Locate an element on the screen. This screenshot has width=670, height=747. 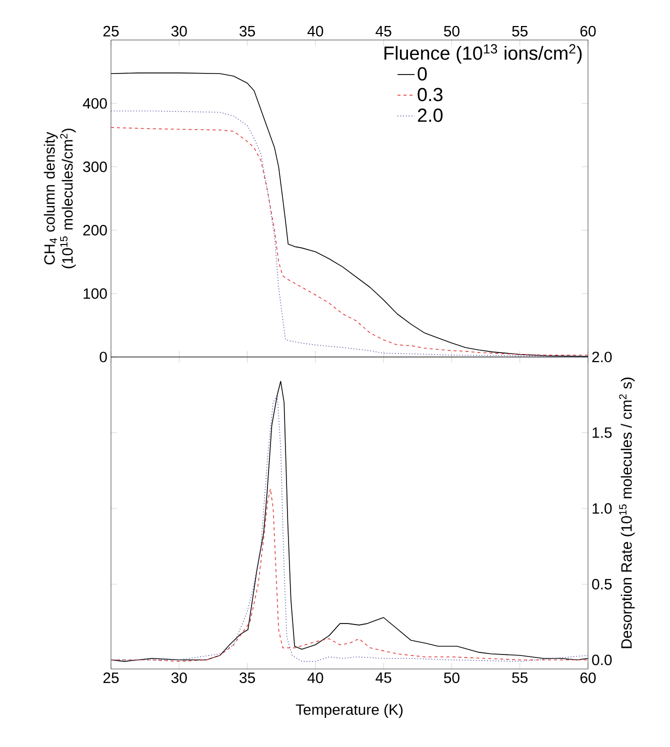
y2-tick-label: 0.0 is located at coordinates (602, 660).